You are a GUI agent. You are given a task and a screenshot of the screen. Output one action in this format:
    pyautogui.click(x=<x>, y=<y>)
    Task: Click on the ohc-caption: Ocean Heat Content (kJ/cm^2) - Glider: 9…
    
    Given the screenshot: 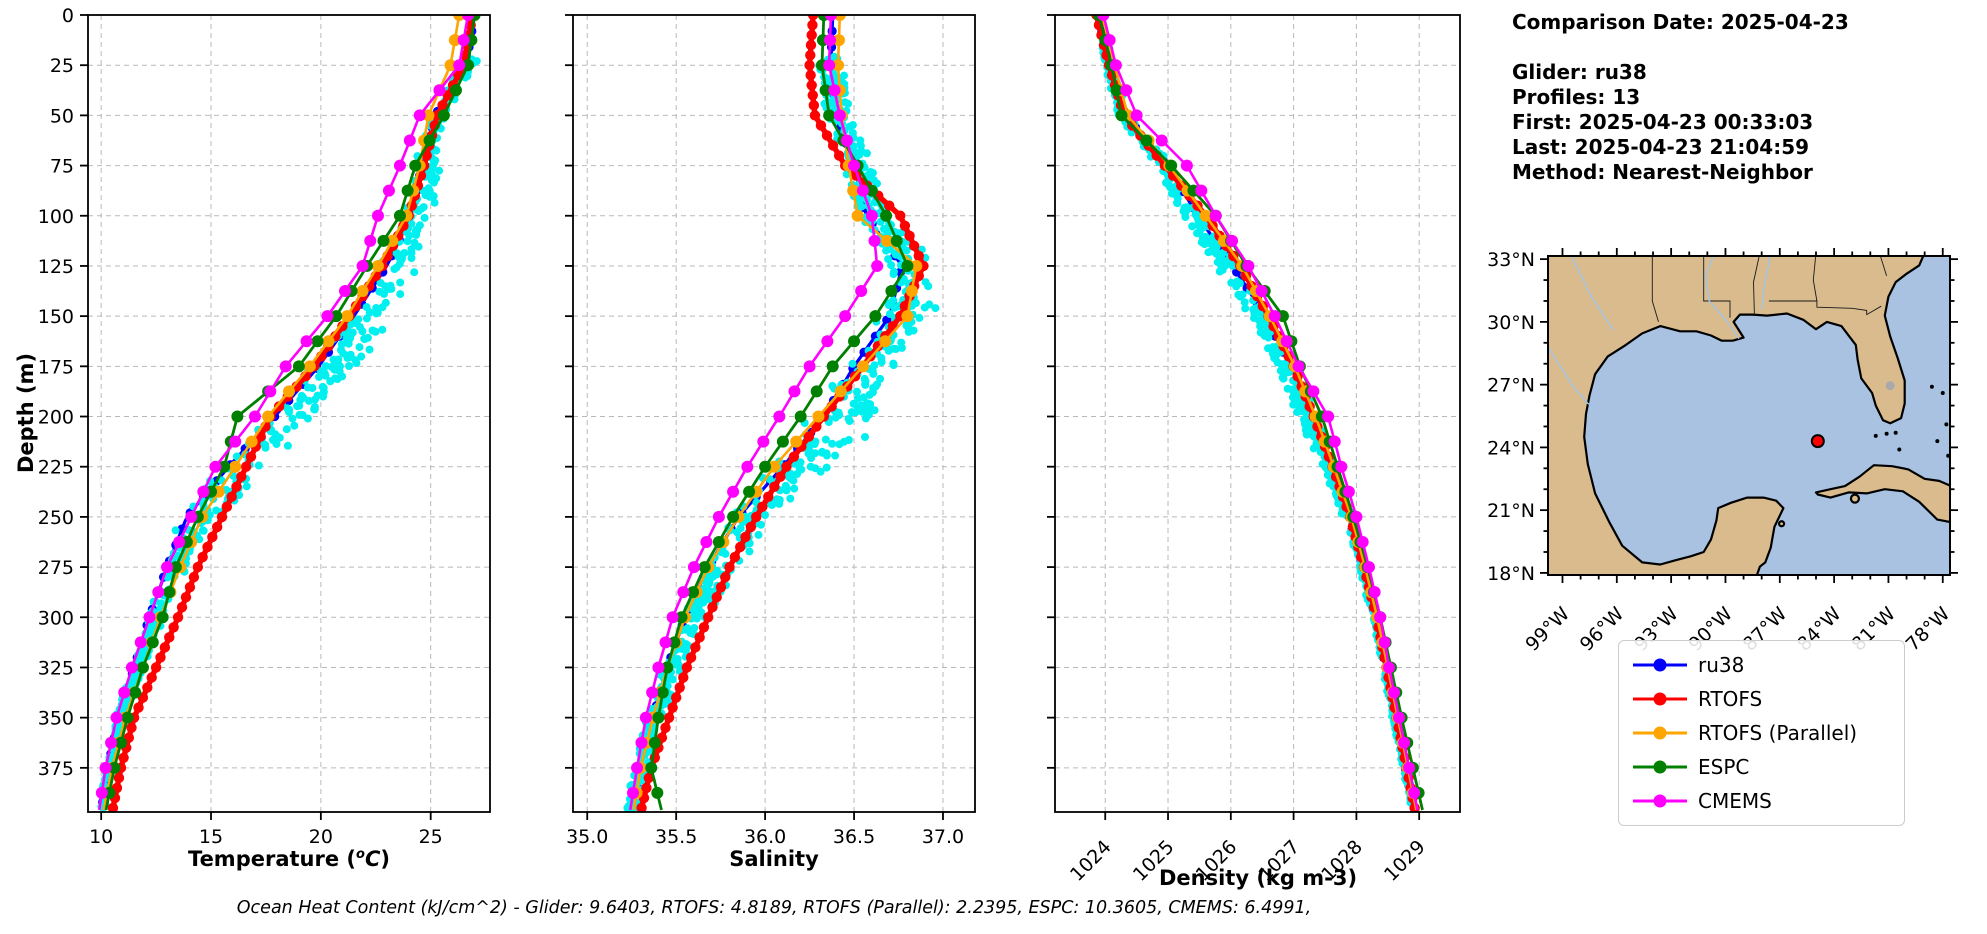 What is the action you would take?
    pyautogui.click(x=774, y=908)
    